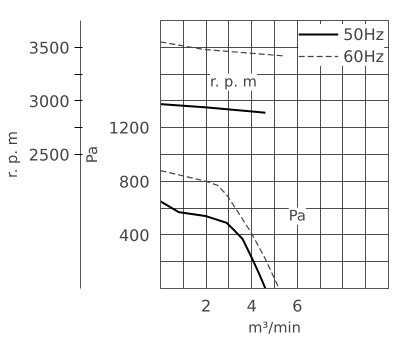  I want to click on annotation: Pa, so click(297, 216).